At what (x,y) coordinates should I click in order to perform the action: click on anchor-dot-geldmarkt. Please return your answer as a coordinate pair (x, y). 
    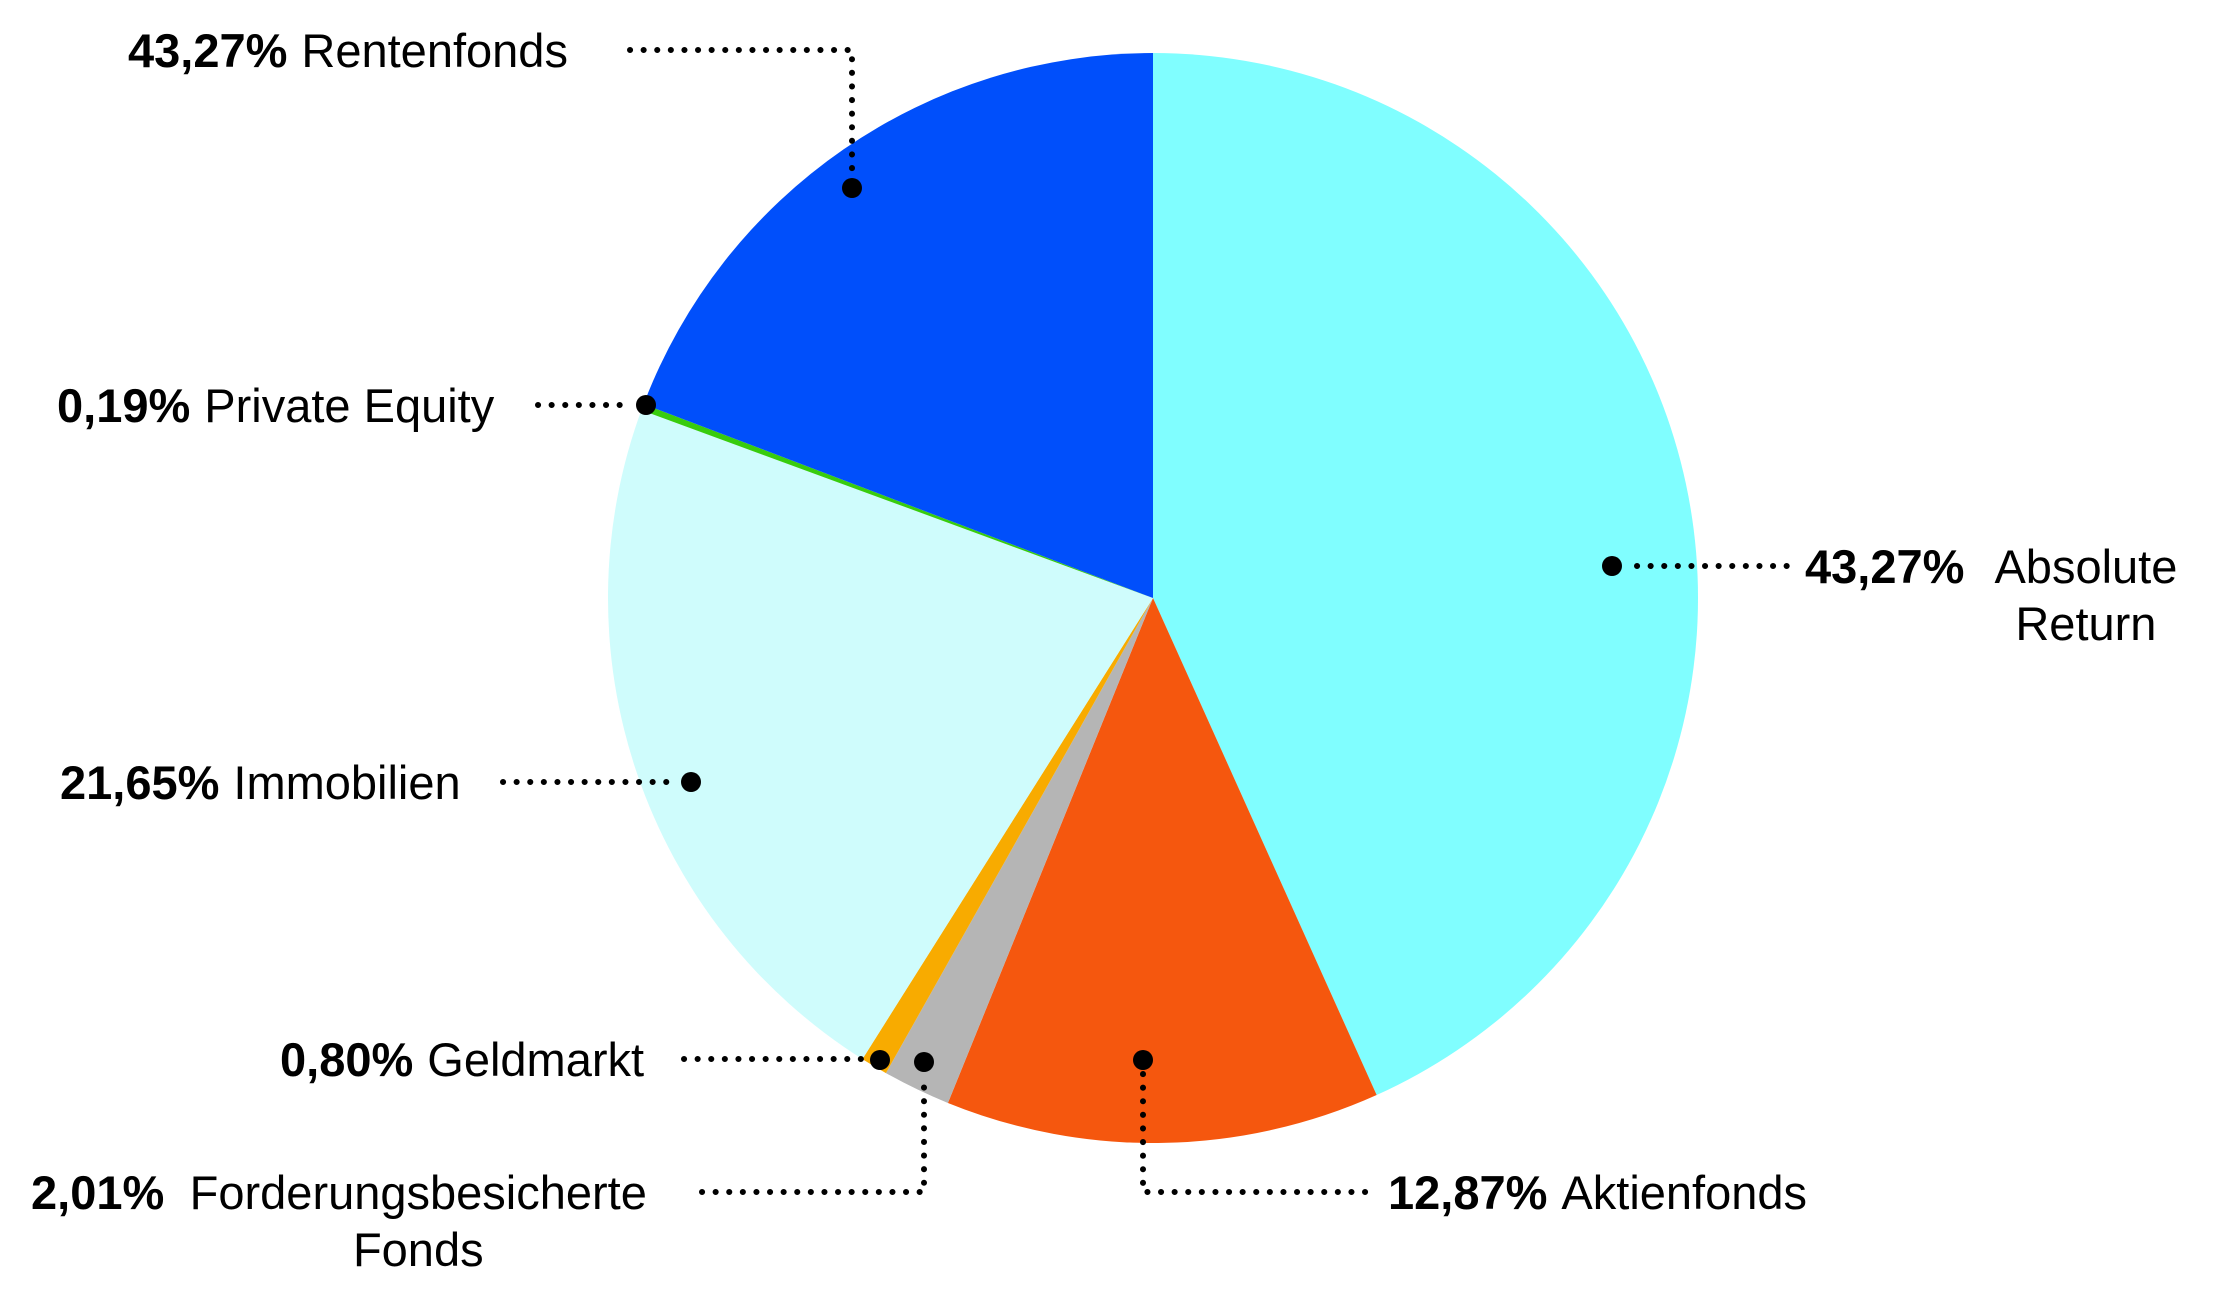
    Looking at the image, I should click on (880, 1060).